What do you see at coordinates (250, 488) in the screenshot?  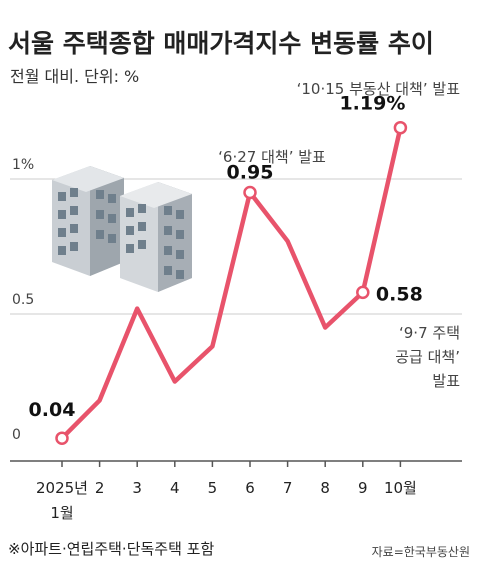 I see `x-tick-label: 6` at bounding box center [250, 488].